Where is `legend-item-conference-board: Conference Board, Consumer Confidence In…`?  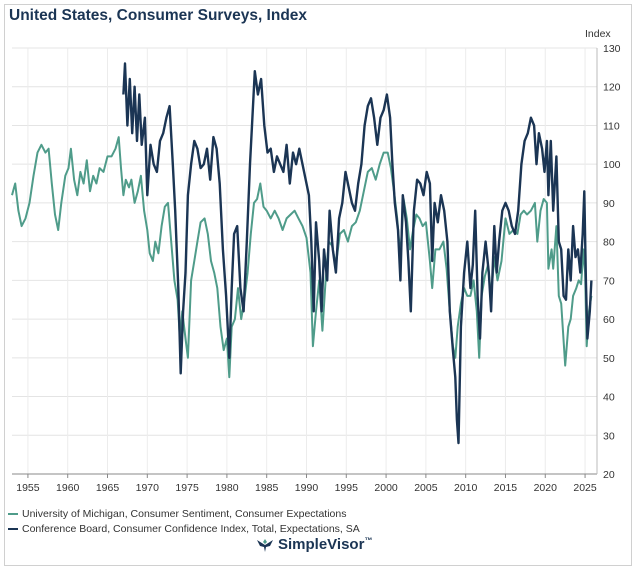
legend-item-conference-board: Conference Board, Consumer Confidence In… is located at coordinates (184, 529).